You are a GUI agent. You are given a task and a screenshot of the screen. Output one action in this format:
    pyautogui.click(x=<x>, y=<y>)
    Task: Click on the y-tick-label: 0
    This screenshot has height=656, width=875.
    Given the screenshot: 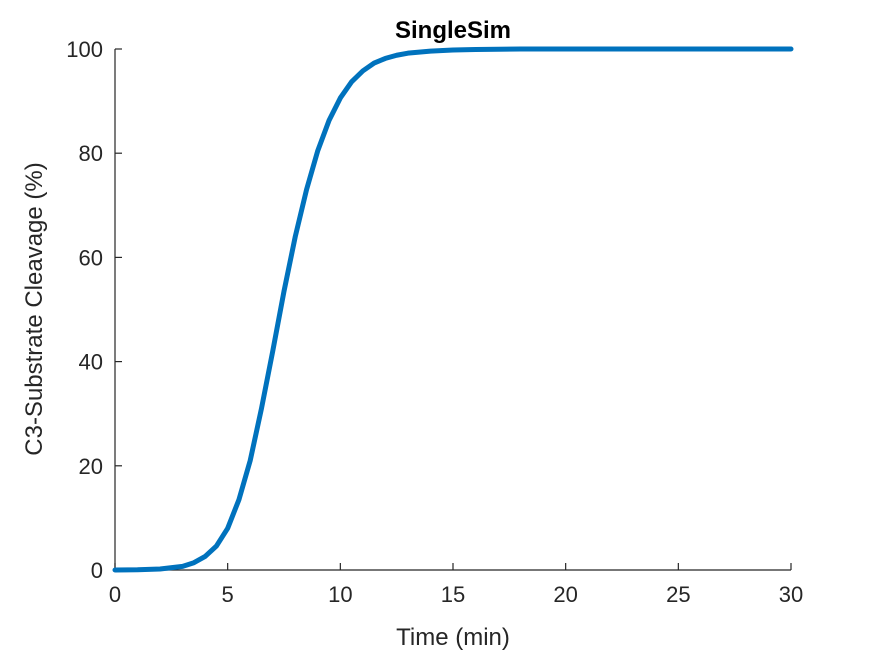 What is the action you would take?
    pyautogui.click(x=97, y=570)
    